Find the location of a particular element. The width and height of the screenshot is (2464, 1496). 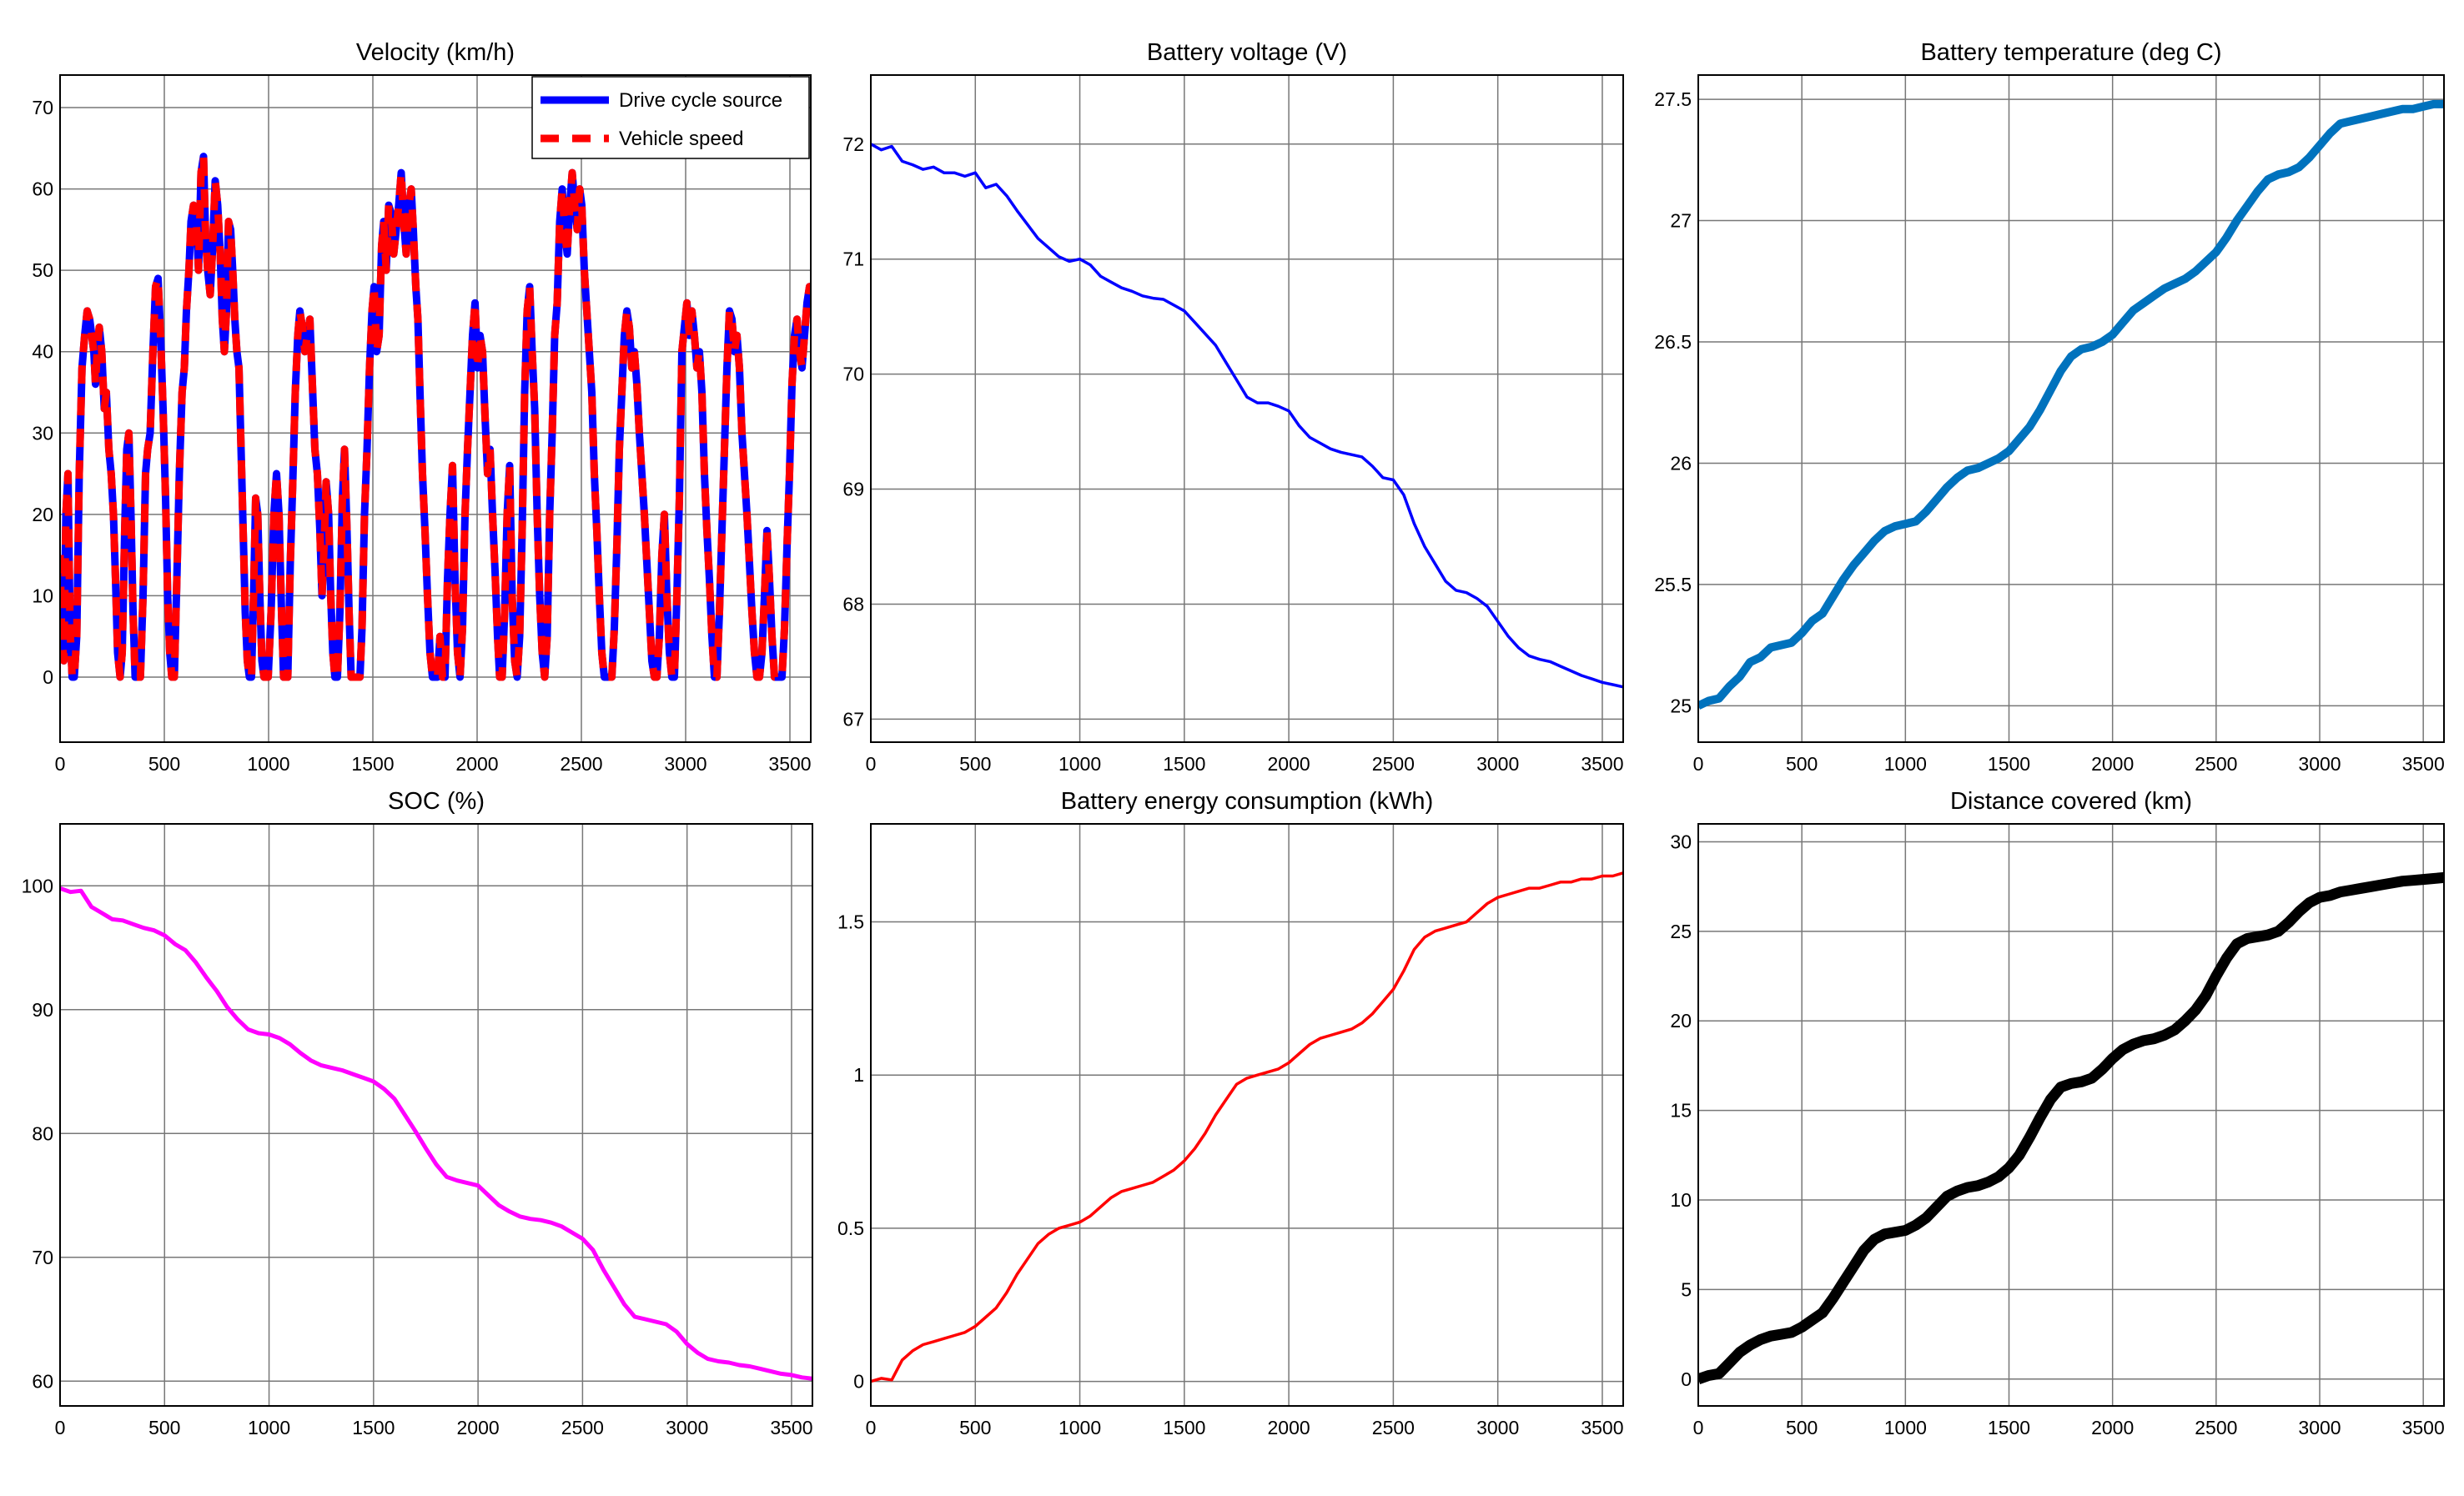

velocity-y-tick-label: 0 is located at coordinates (48, 677).